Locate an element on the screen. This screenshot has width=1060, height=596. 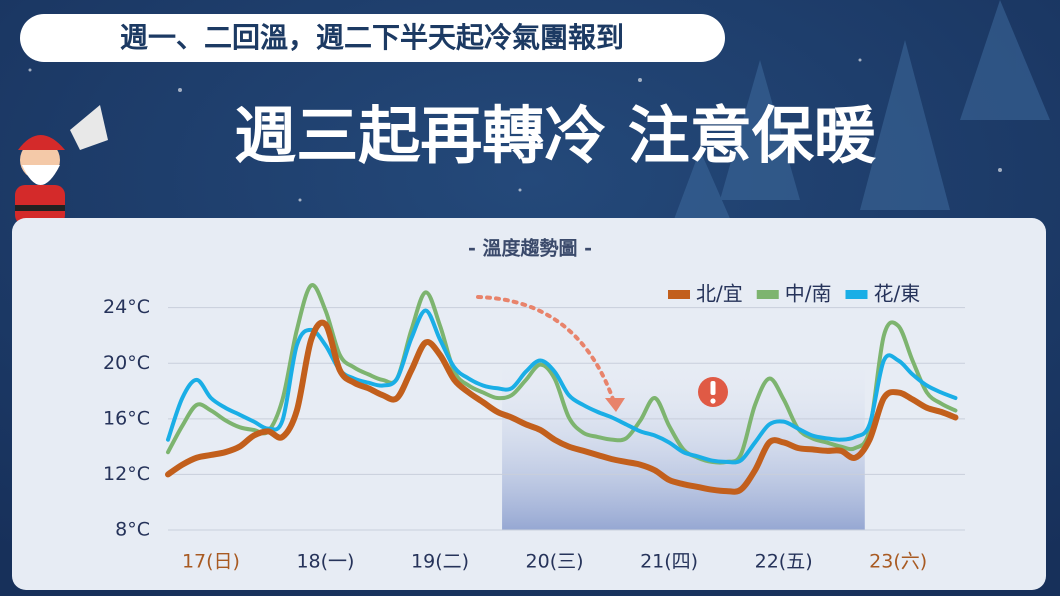
subtitle-pill is located at coordinates (372, 38).